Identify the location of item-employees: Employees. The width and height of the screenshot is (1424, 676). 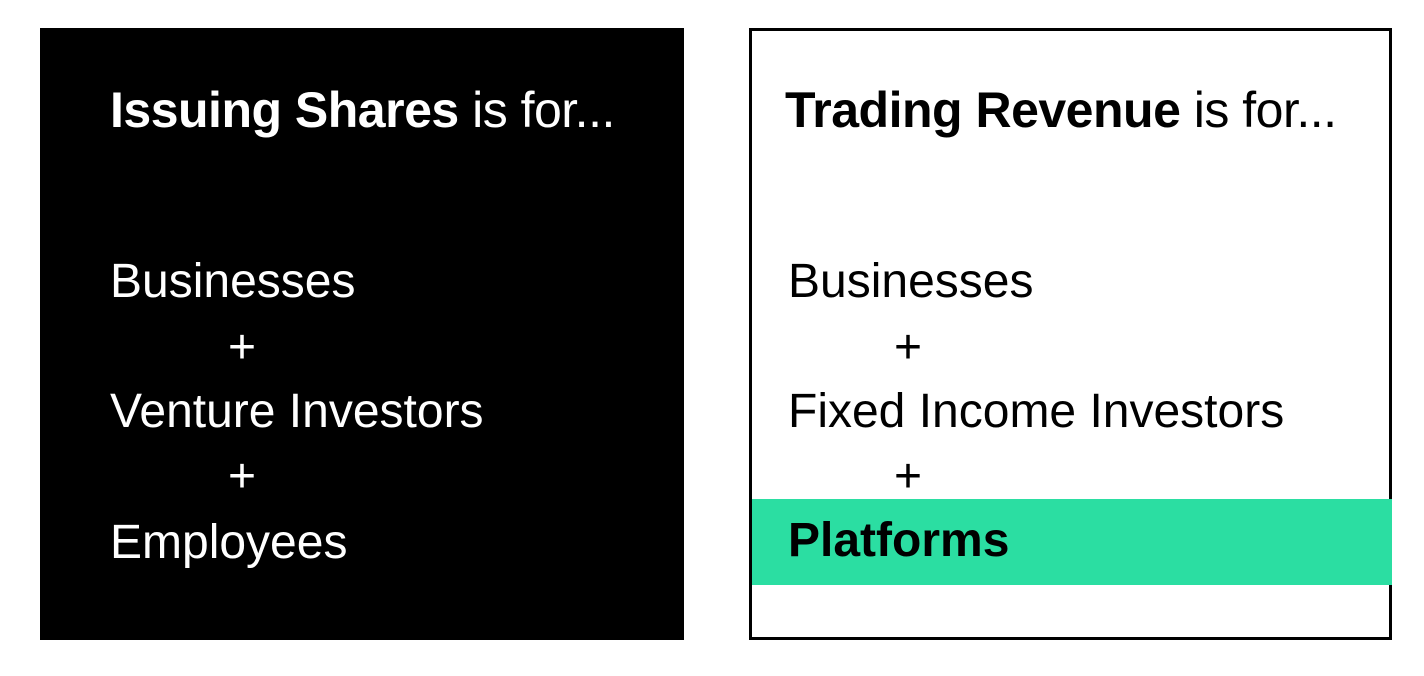
(229, 542).